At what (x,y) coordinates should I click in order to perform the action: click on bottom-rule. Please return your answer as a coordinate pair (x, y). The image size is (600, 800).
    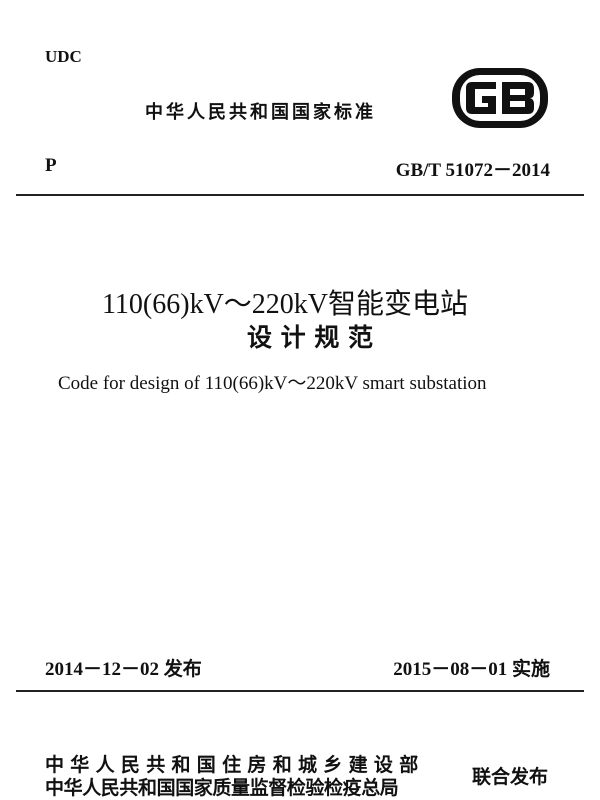
    Looking at the image, I should click on (300, 691).